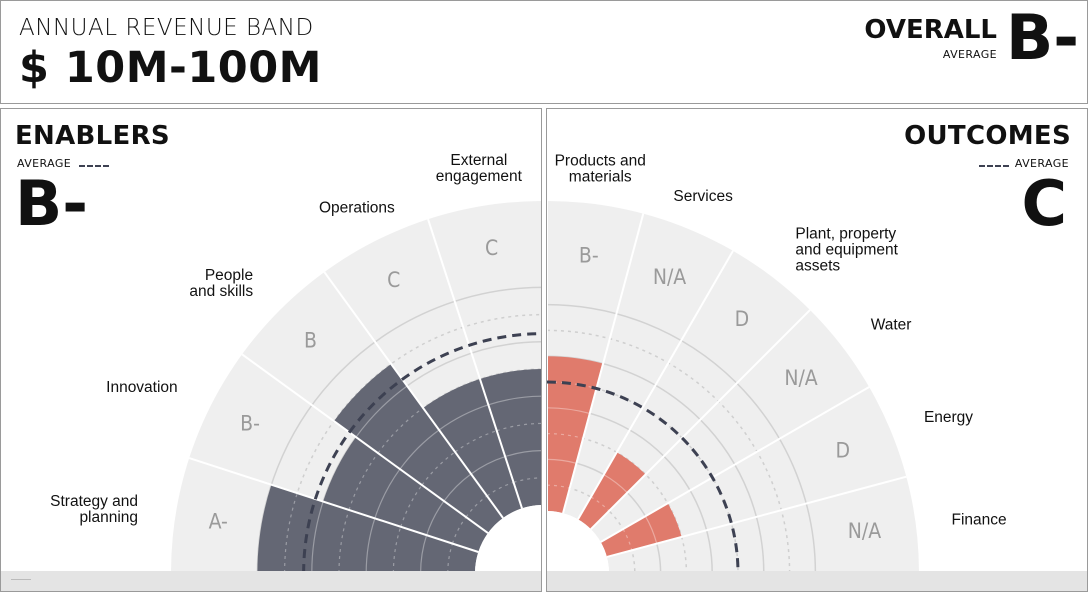 Image resolution: width=1088 pixels, height=592 pixels. What do you see at coordinates (1044, 203) in the screenshot?
I see `outcomes-average-grade: C` at bounding box center [1044, 203].